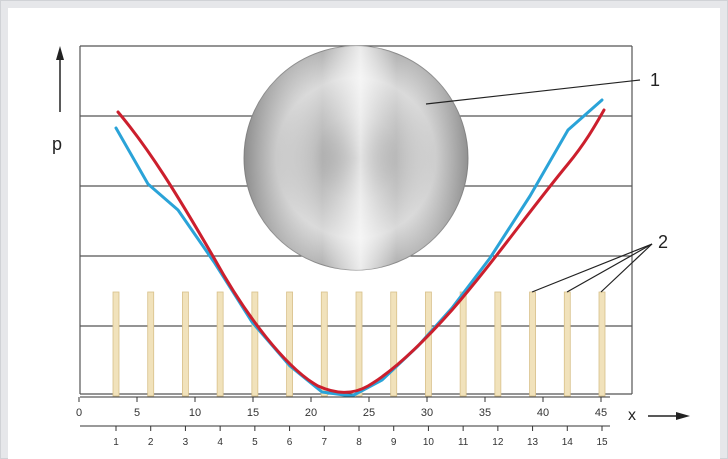 This screenshot has height=459, width=728. Describe the element at coordinates (429, 442) in the screenshot. I see `bottom-scale-label: 10` at that location.